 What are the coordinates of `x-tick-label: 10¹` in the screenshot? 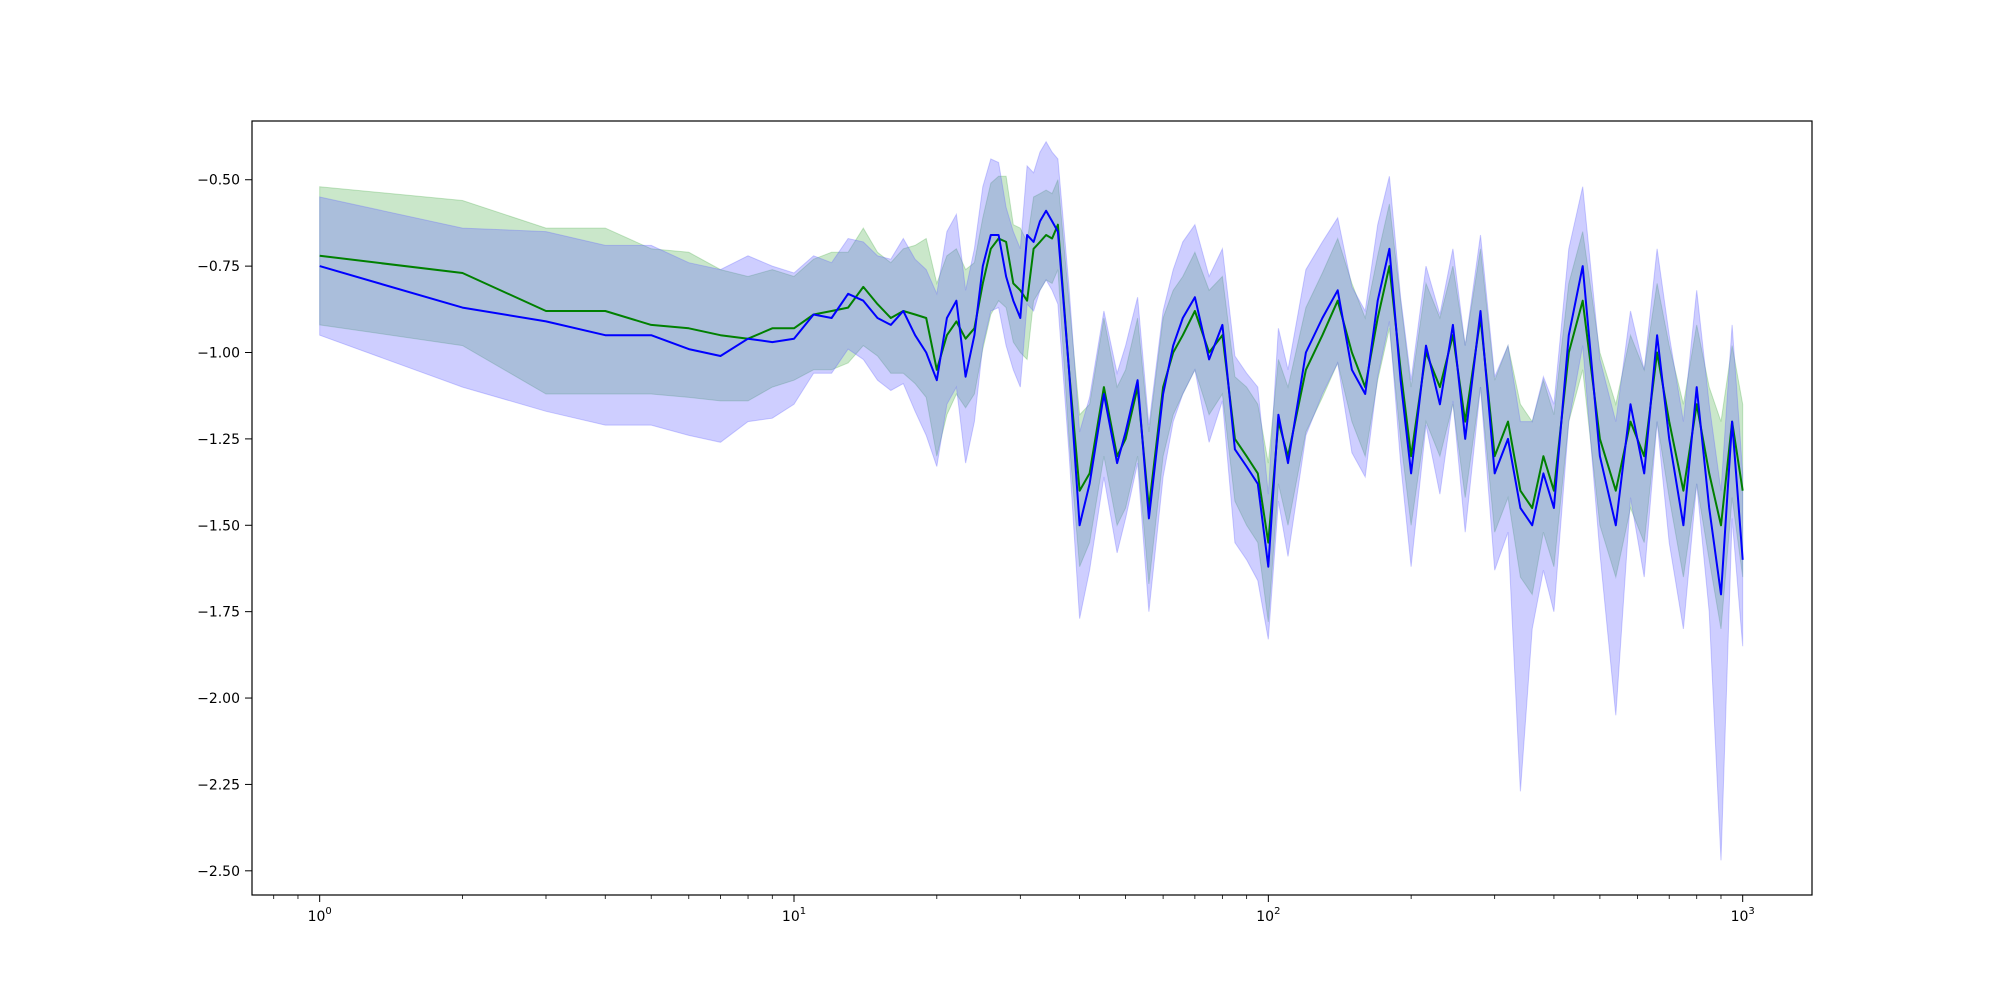 It's located at (794, 915).